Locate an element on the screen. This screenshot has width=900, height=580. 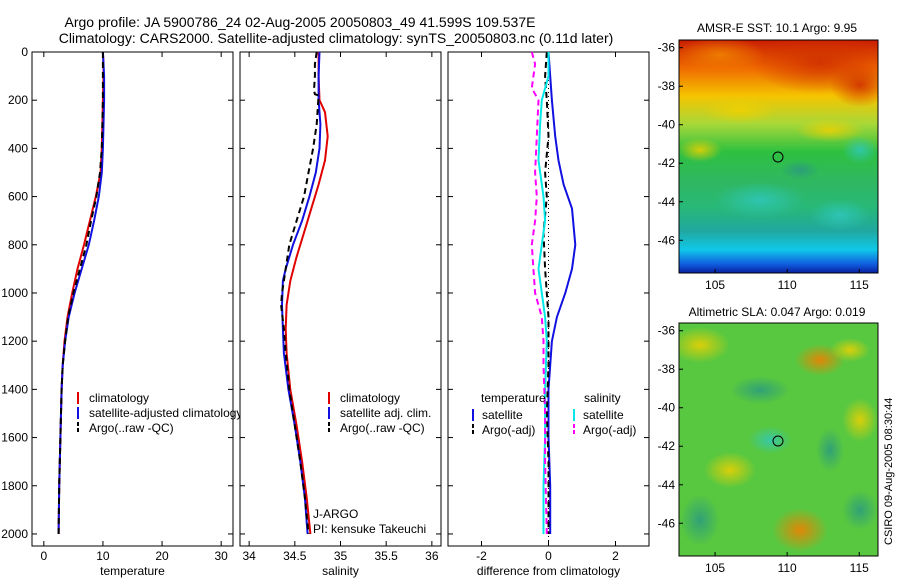
legend-header: temperature is located at coordinates (513, 398).